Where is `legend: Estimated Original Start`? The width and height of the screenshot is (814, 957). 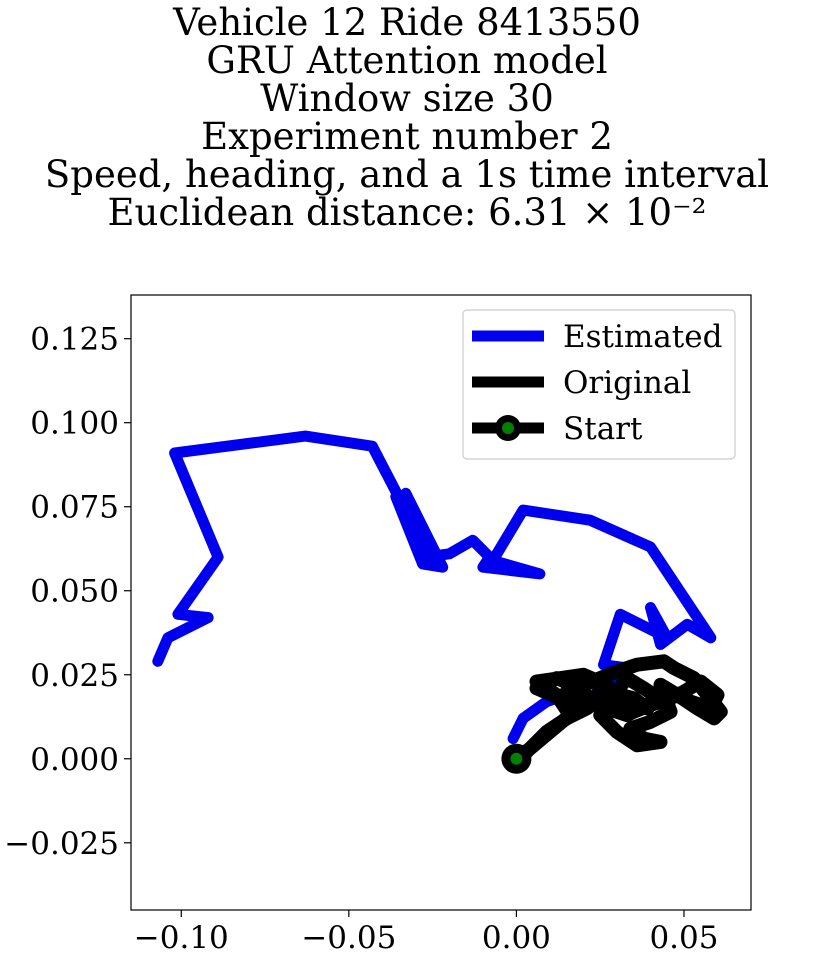
legend: Estimated Original Start is located at coordinates (599, 384).